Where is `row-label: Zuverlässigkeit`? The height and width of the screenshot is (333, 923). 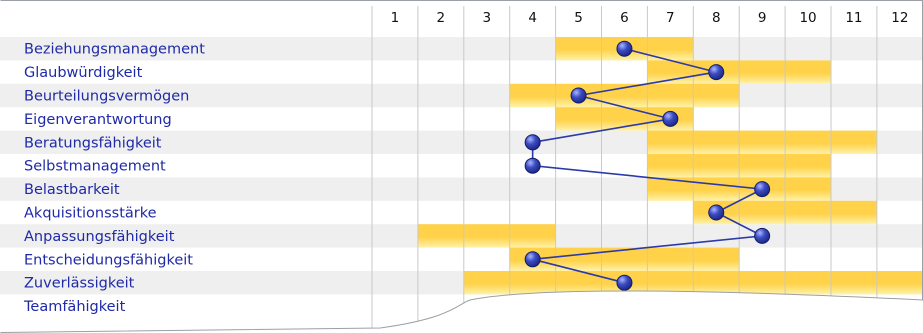
row-label: Zuverlässigkeit is located at coordinates (79, 284).